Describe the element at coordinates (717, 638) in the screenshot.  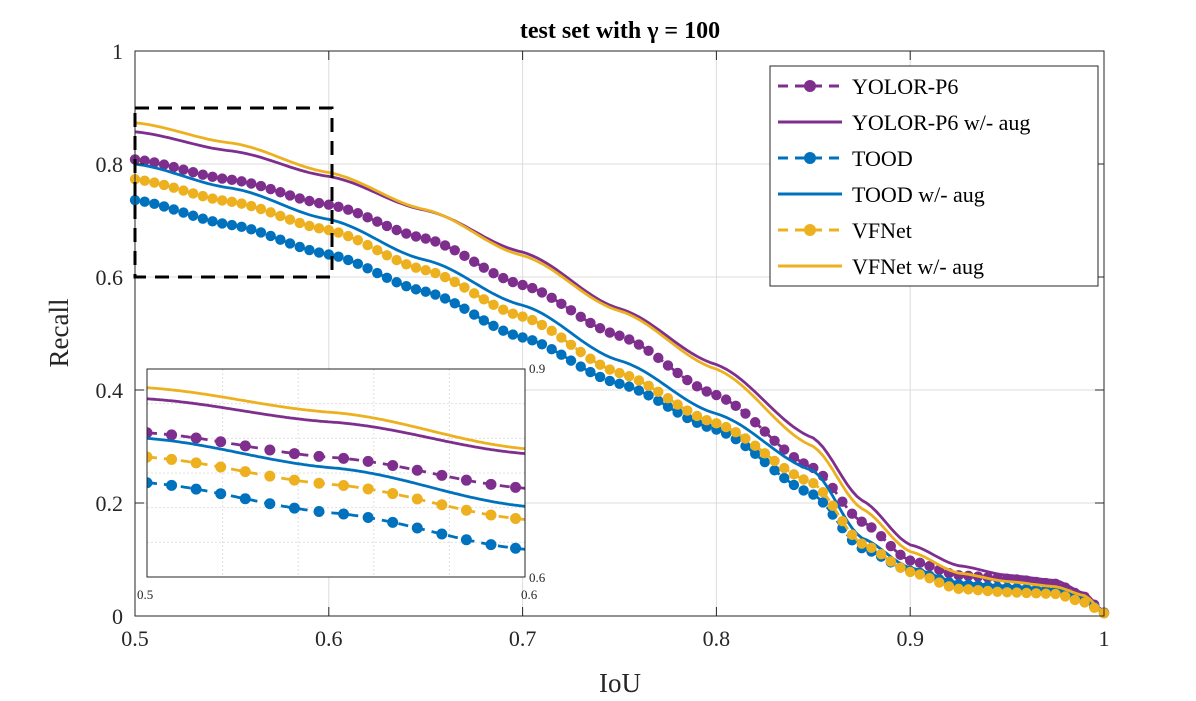
I see `x-tick-label: 0.8` at that location.